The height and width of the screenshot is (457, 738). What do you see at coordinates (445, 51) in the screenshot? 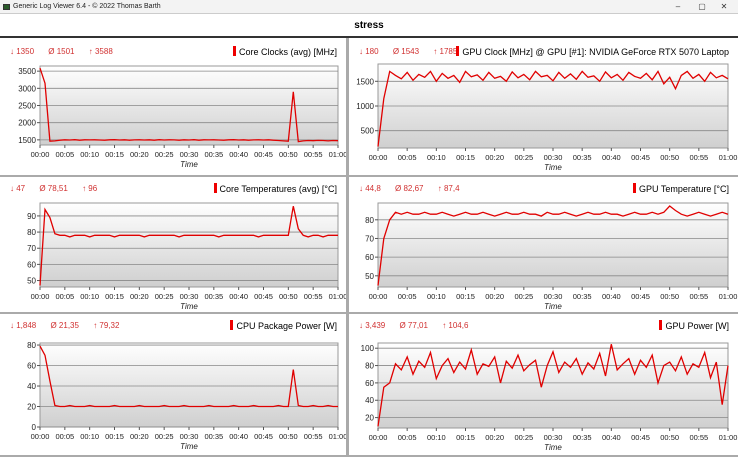
I see `max-value: ↑ 1785` at bounding box center [445, 51].